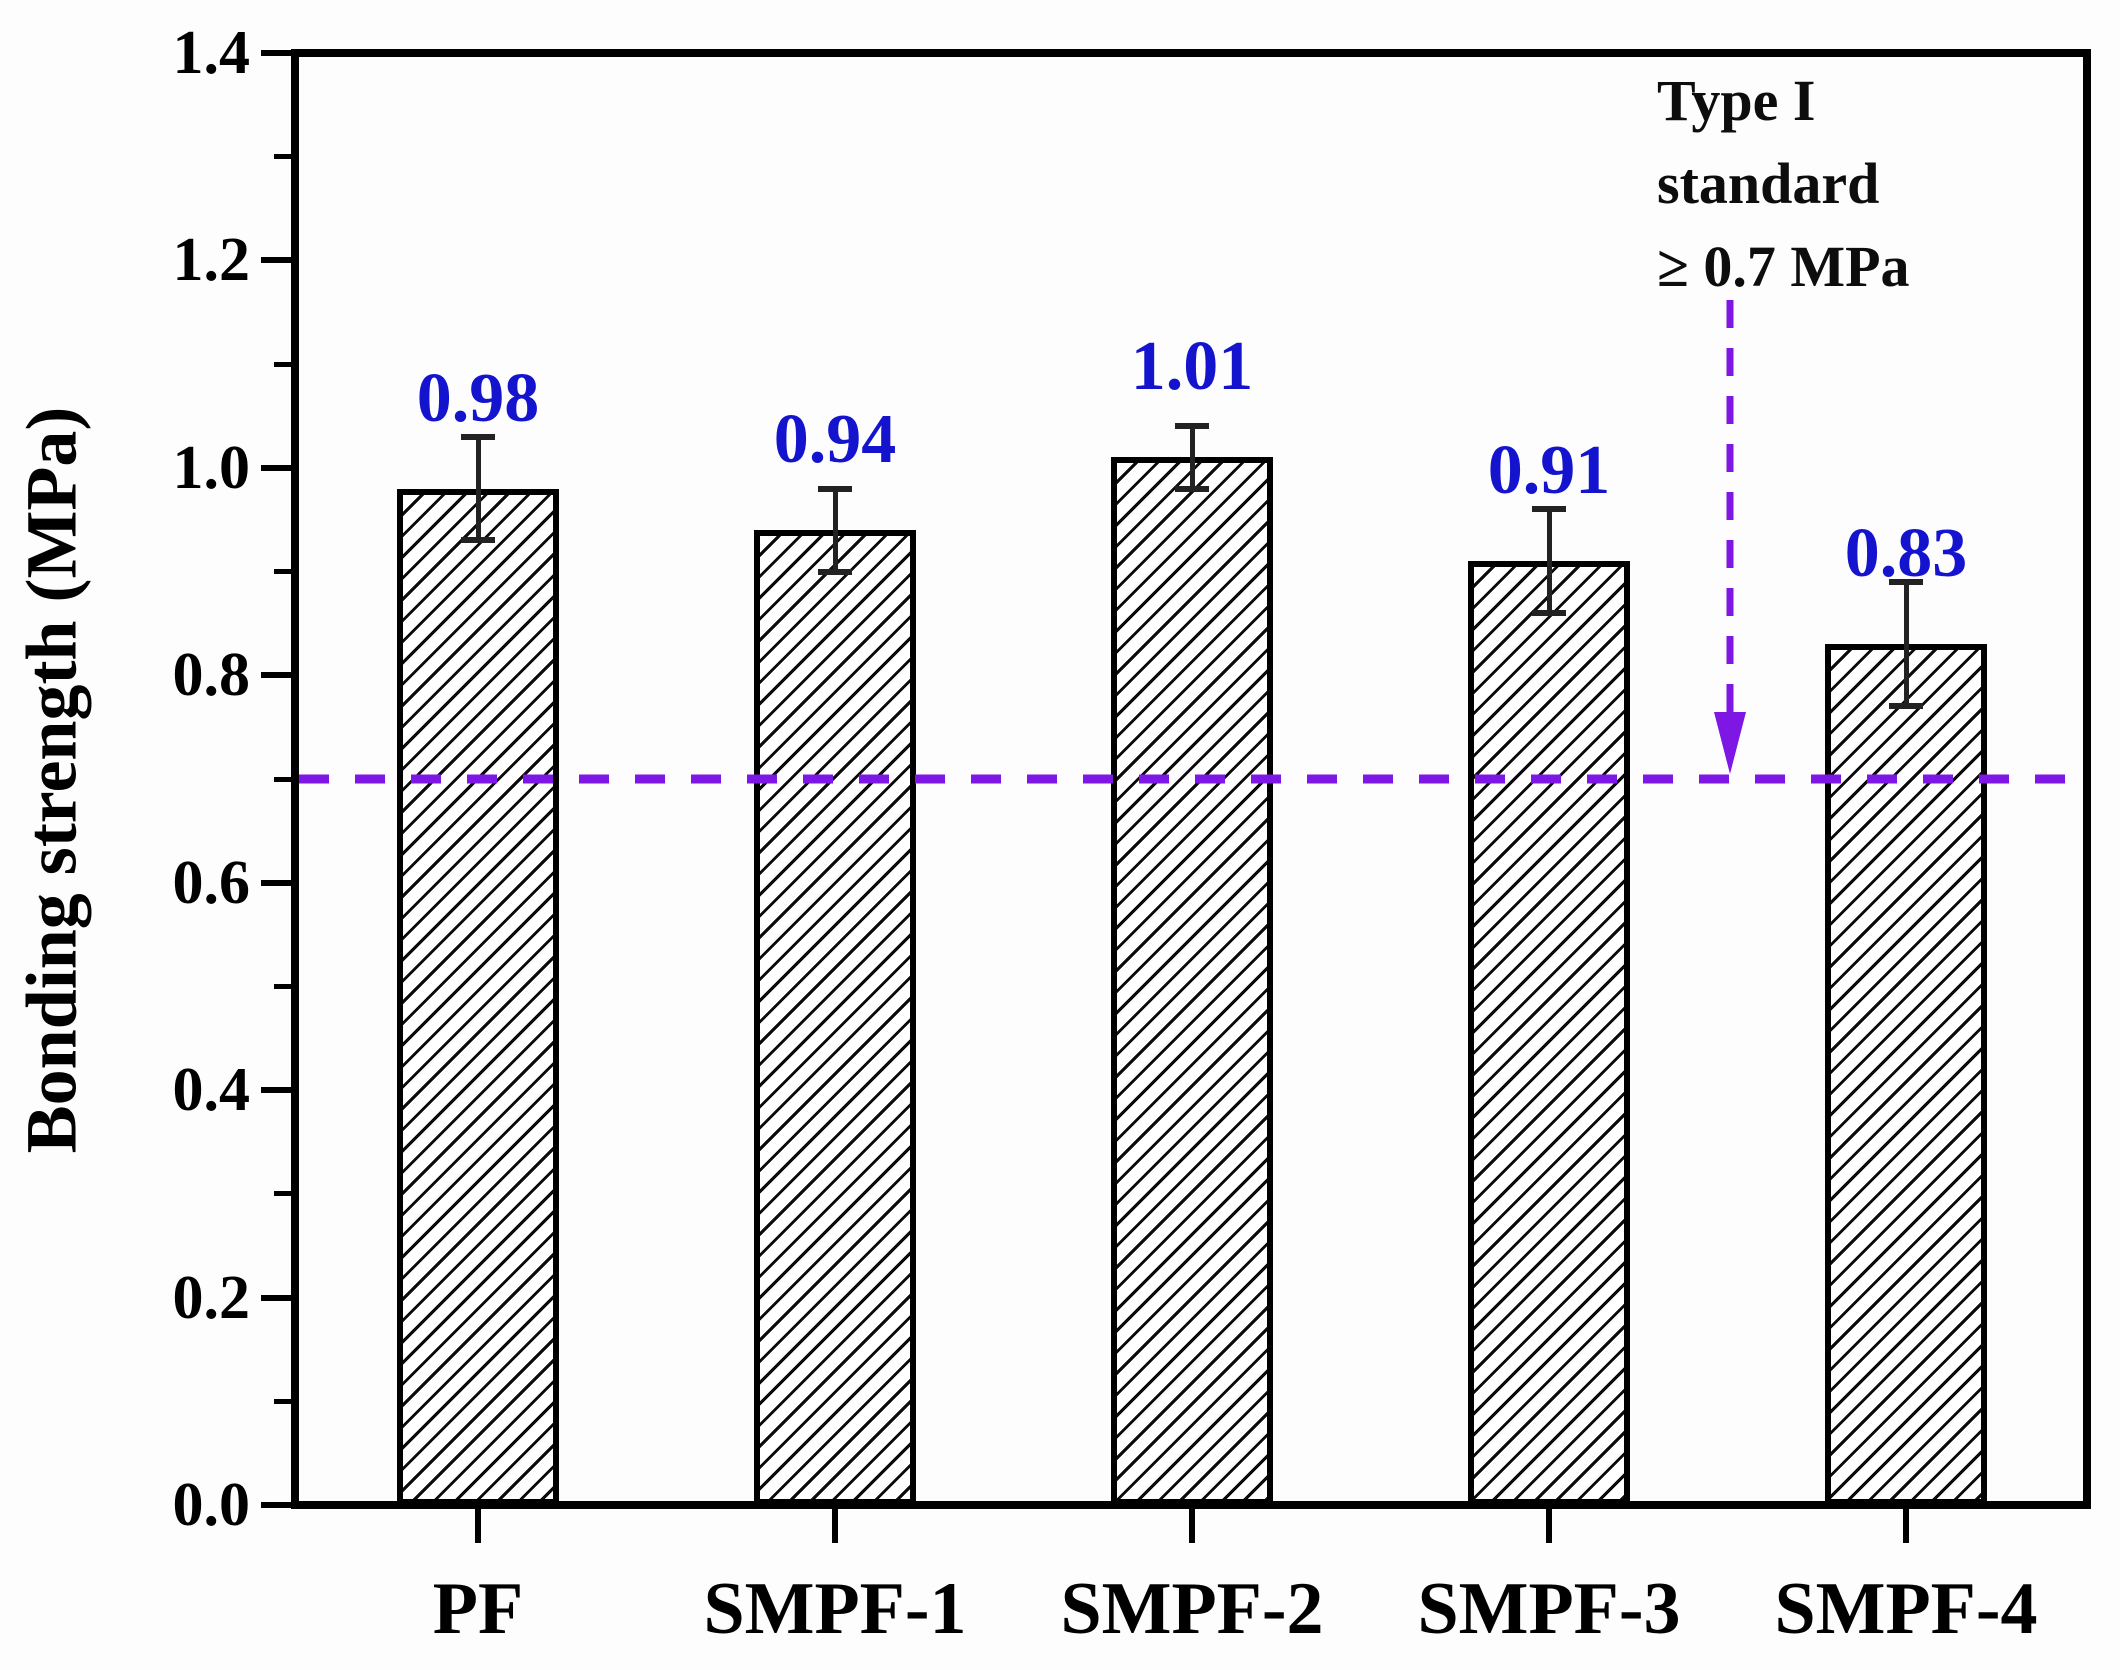 The image size is (2120, 1670). Describe the element at coordinates (478, 398) in the screenshot. I see `bar-value-label: 0.98` at that location.